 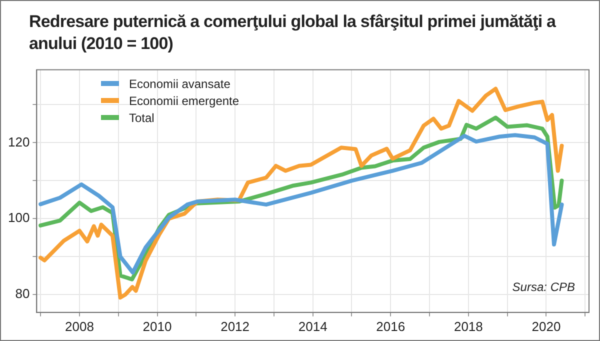 I want to click on x-tick-label: 2010, so click(x=157, y=326).